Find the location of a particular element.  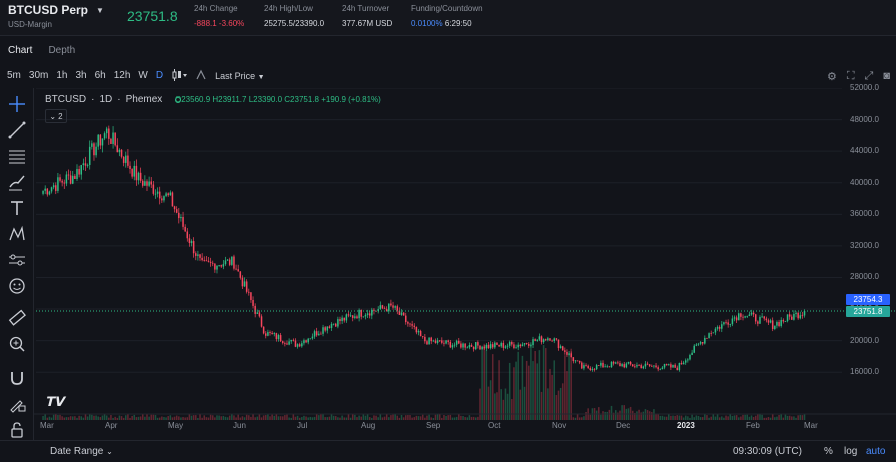

expand-icon: ⤢ is located at coordinates (869, 75).